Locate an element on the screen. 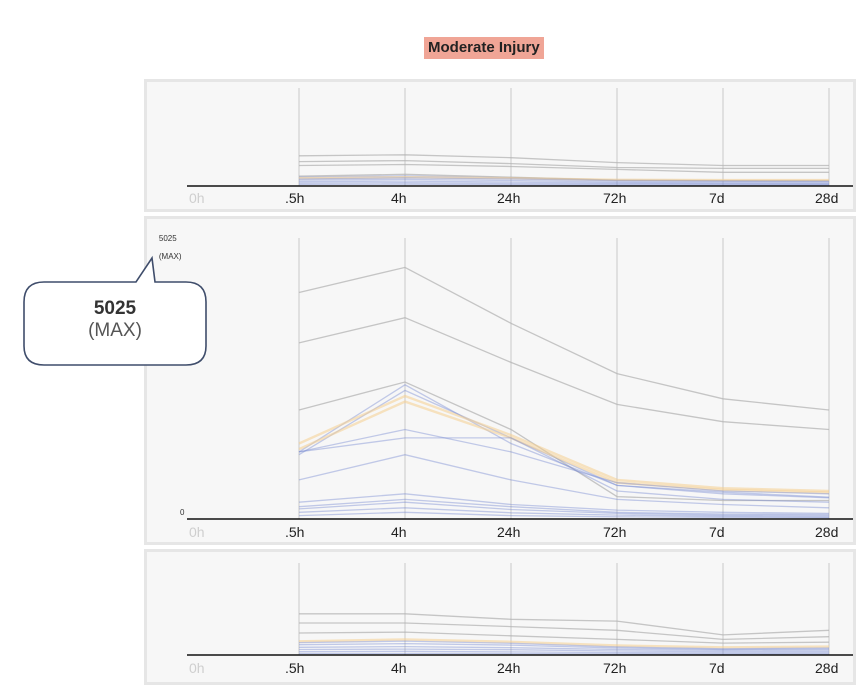 This screenshot has width=866, height=700. y-max-label: 5025 (MAX) is located at coordinates (166, 247).